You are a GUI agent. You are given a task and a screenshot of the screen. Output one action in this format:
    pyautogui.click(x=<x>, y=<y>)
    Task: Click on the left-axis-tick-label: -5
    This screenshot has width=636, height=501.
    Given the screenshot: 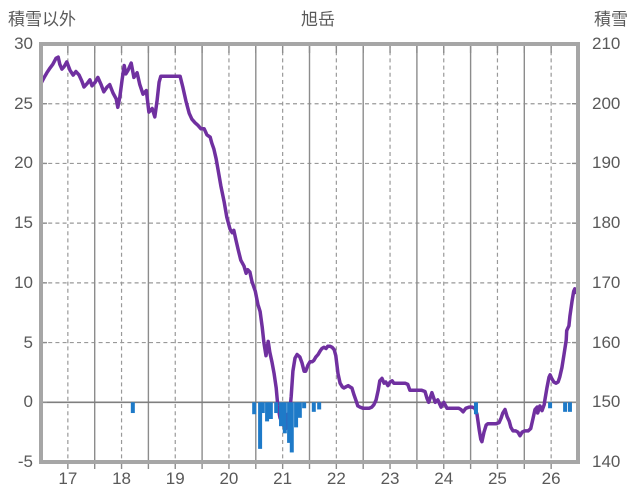 What is the action you would take?
    pyautogui.click(x=25, y=461)
    